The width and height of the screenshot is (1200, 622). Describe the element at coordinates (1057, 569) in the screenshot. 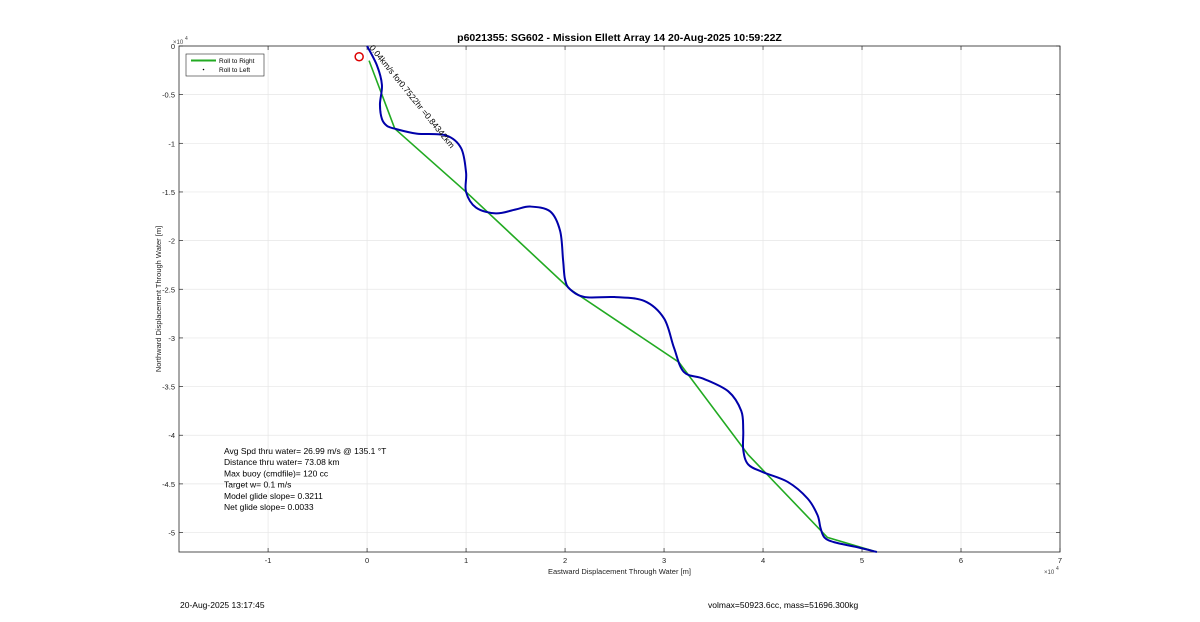

I see `x-exponent-power: 4` at that location.